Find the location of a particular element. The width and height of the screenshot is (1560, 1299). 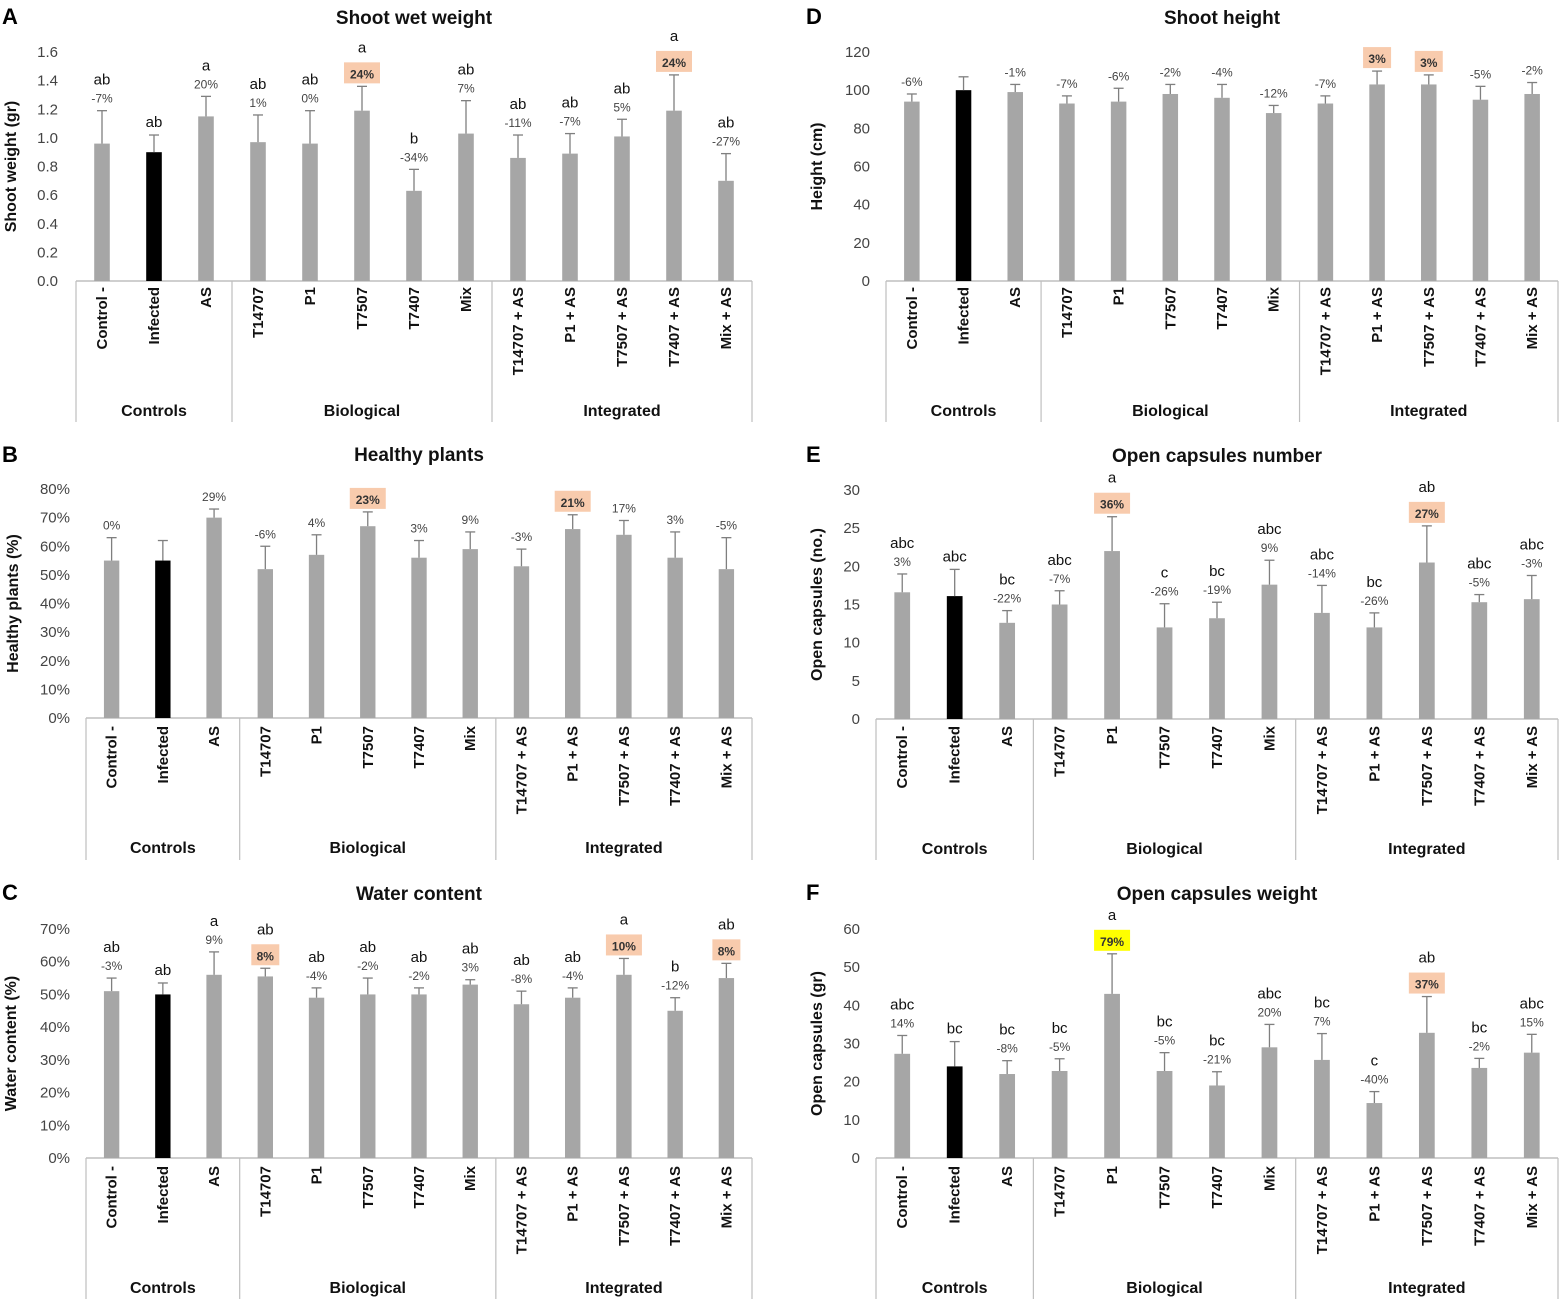

x-tick-label: AS is located at coordinates (214, 736).